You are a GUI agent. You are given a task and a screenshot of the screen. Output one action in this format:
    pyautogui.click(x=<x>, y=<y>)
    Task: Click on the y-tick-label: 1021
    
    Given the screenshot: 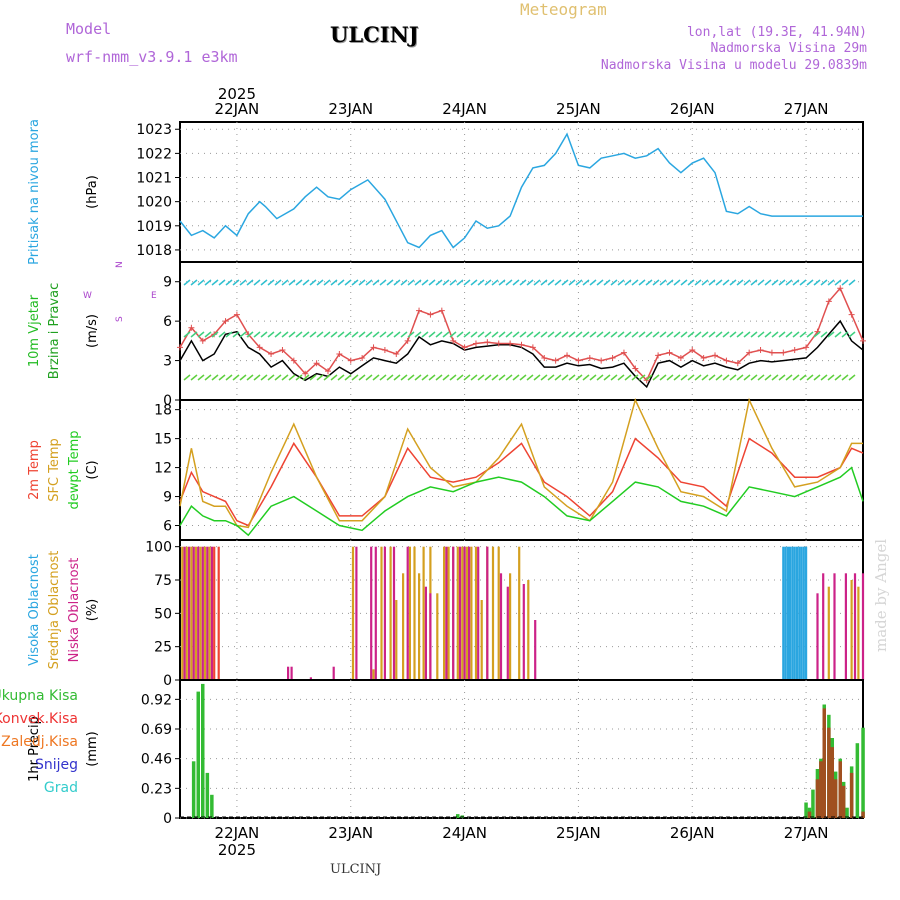 What is the action you would take?
    pyautogui.click(x=154, y=179)
    